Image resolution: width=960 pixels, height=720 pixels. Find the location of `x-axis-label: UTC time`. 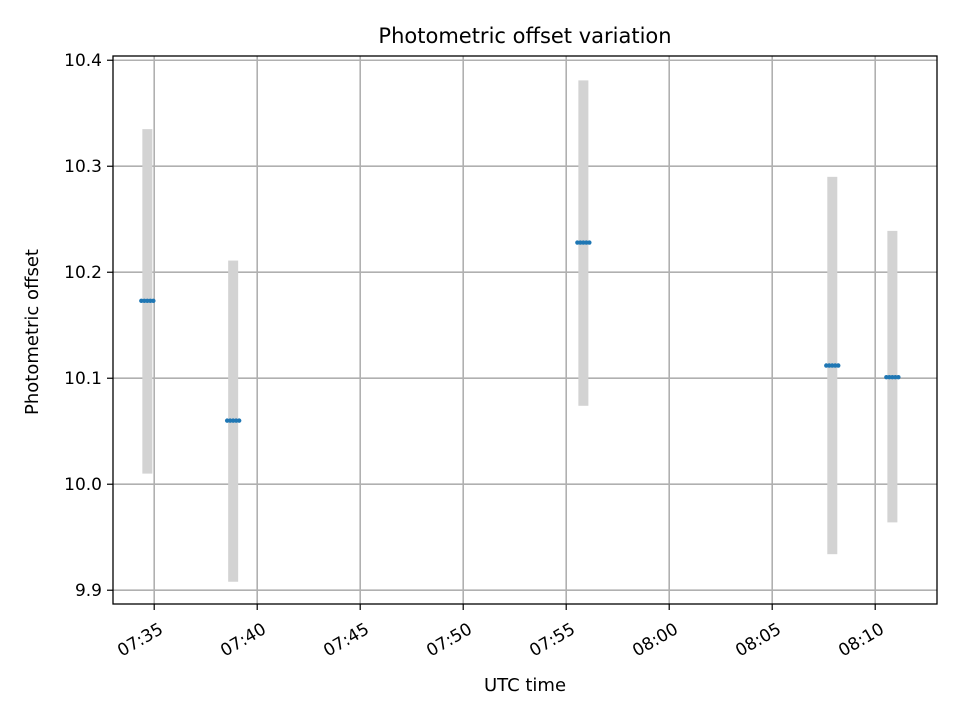

x-axis-label: UTC time is located at coordinates (525, 685).